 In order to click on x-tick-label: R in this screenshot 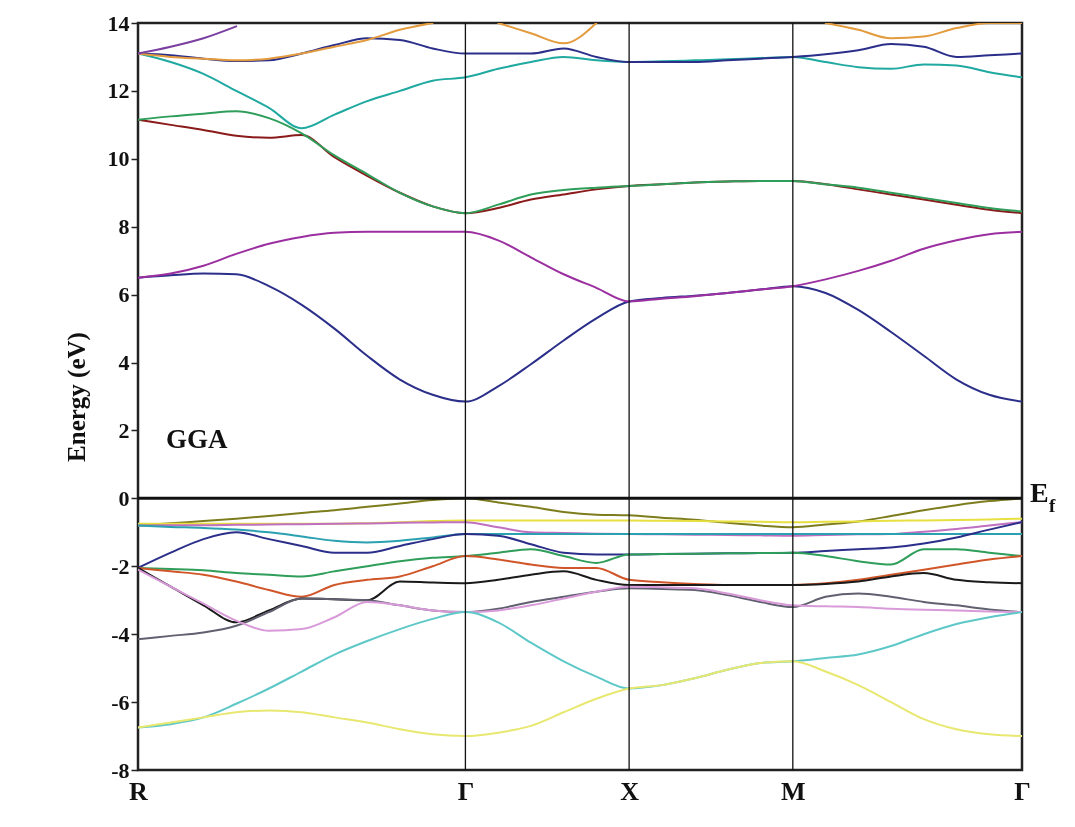, I will do `click(139, 791)`.